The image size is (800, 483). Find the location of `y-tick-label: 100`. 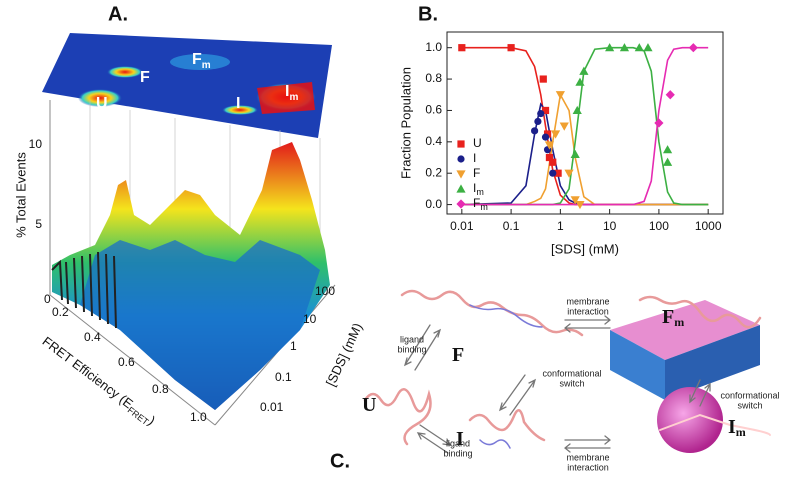

y-tick-label: 100 is located at coordinates (325, 291).